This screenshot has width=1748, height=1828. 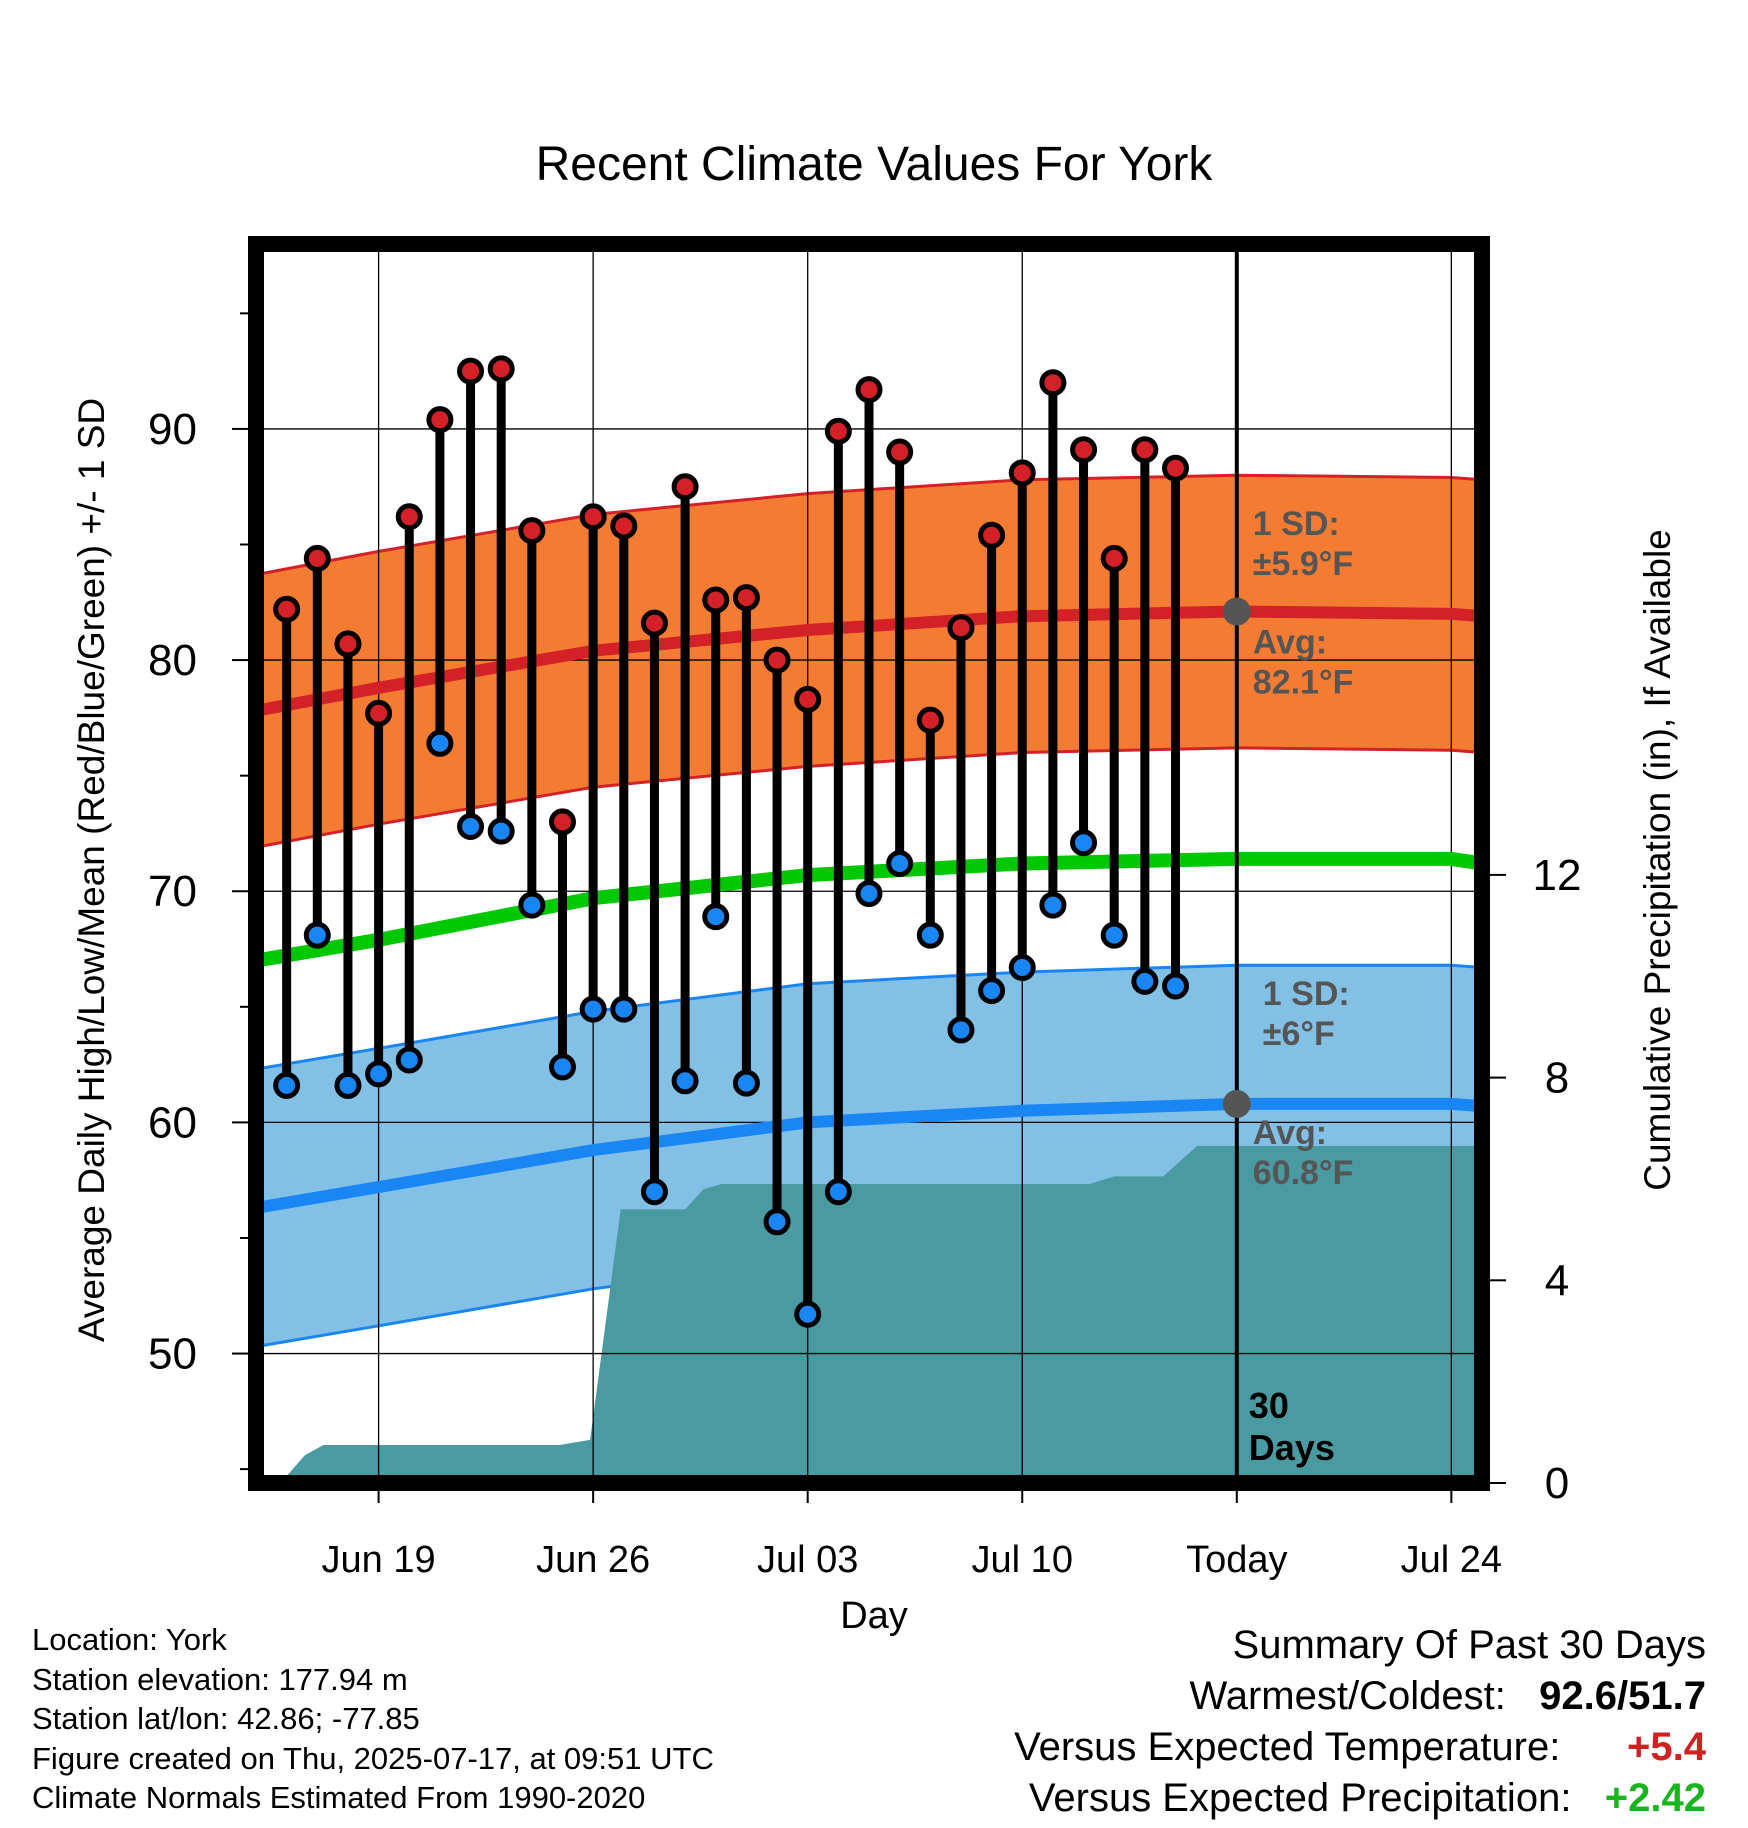 I want to click on y2-tick-label: 4, so click(x=1557, y=1280).